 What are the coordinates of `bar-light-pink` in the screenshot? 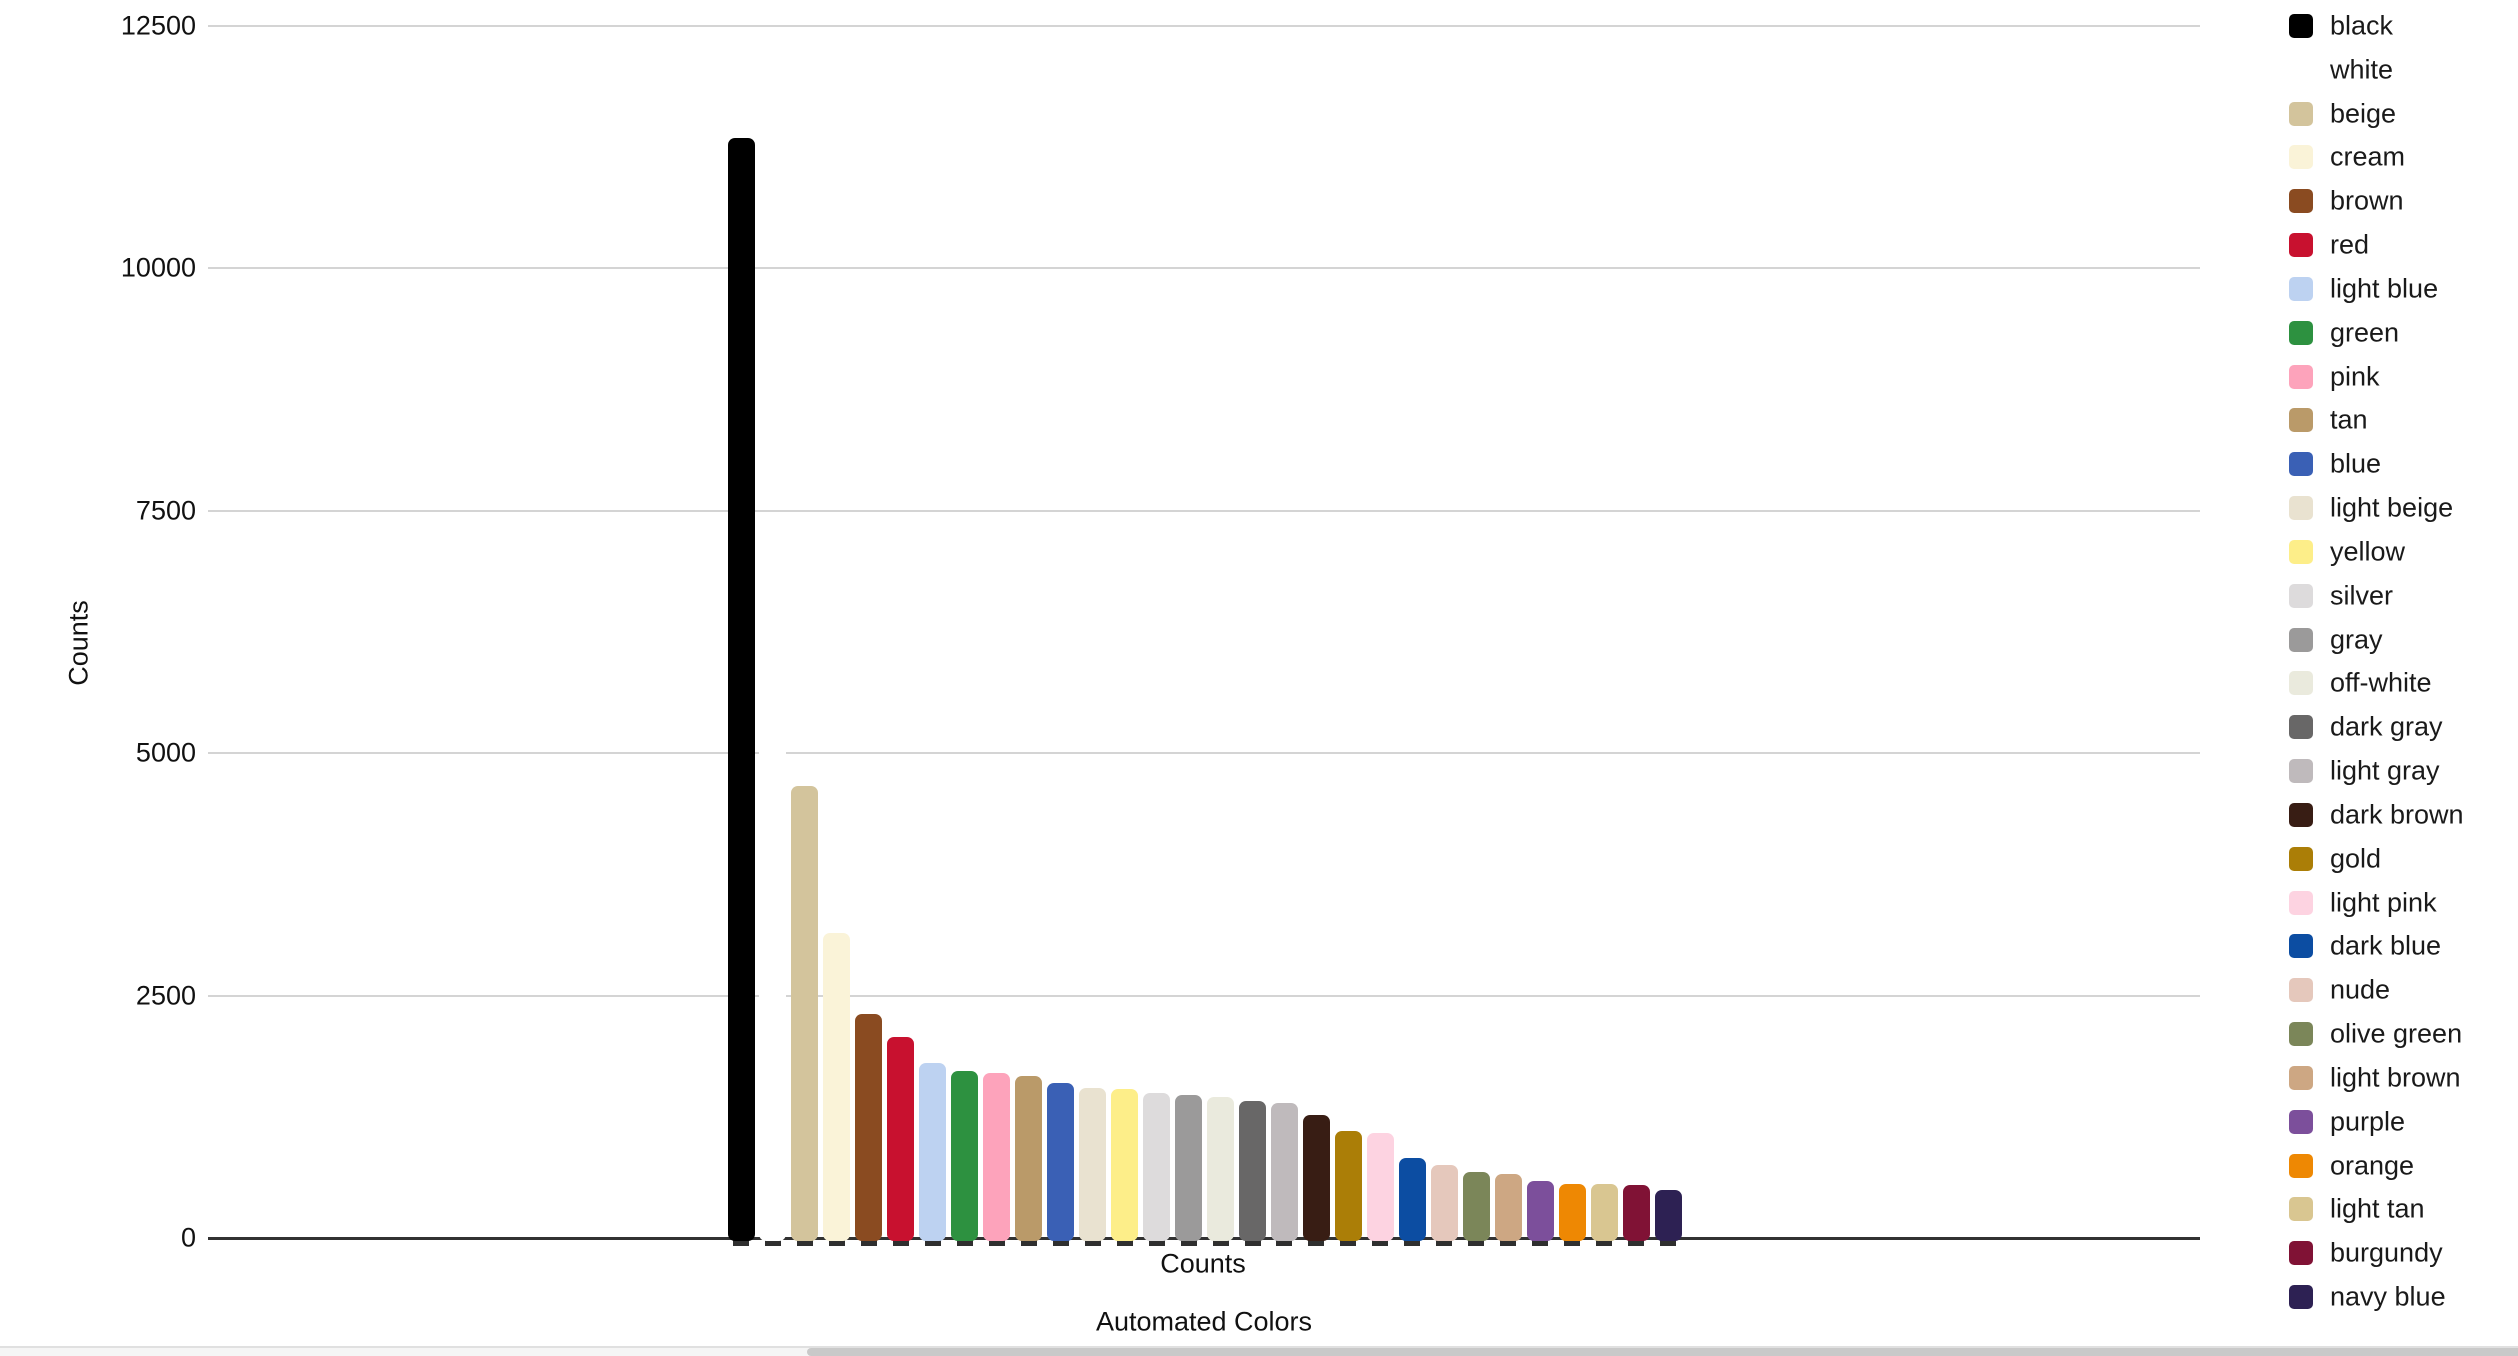 It's located at (1380, 1186).